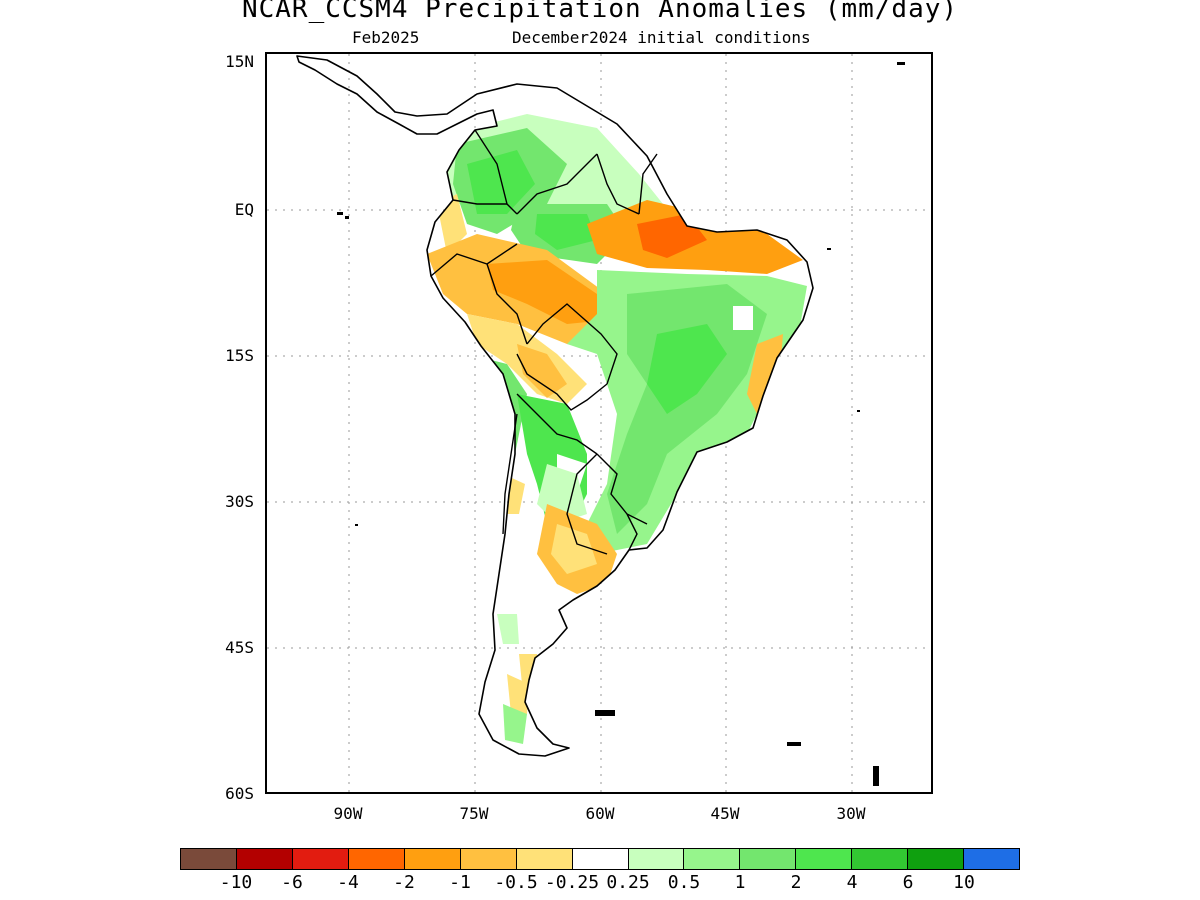 This screenshot has height=900, width=1200. Describe the element at coordinates (404, 882) in the screenshot. I see `colorbar-tick-label: -2` at that location.